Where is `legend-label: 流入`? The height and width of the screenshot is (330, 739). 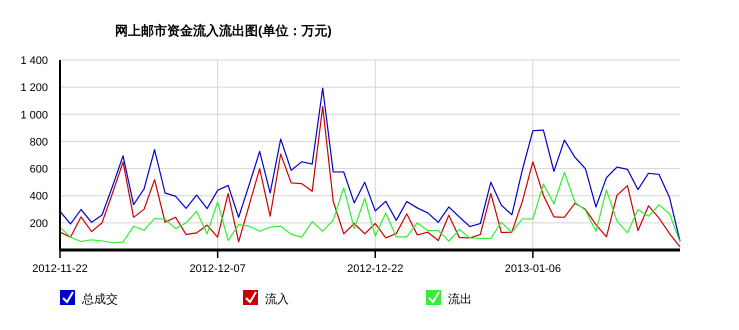
legend-label: 流入 is located at coordinates (277, 299).